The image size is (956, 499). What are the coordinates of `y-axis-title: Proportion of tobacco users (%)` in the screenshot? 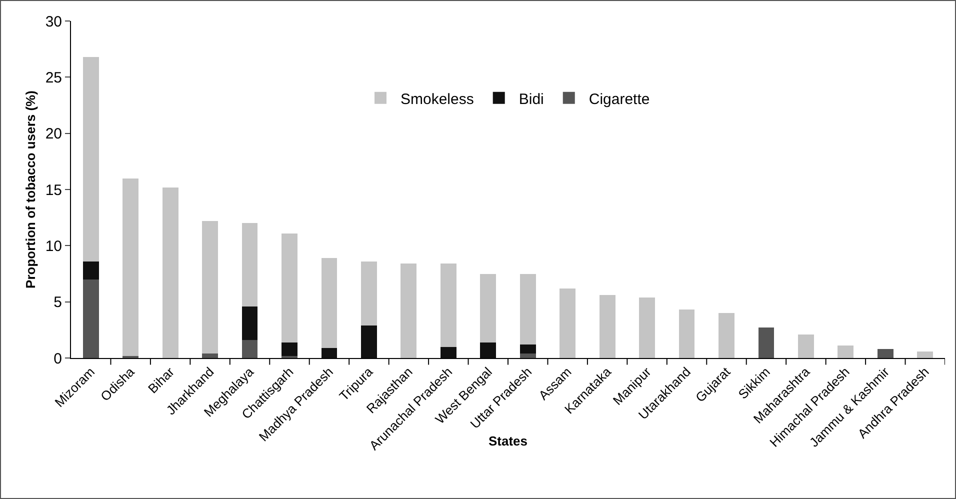 It's located at (30, 189).